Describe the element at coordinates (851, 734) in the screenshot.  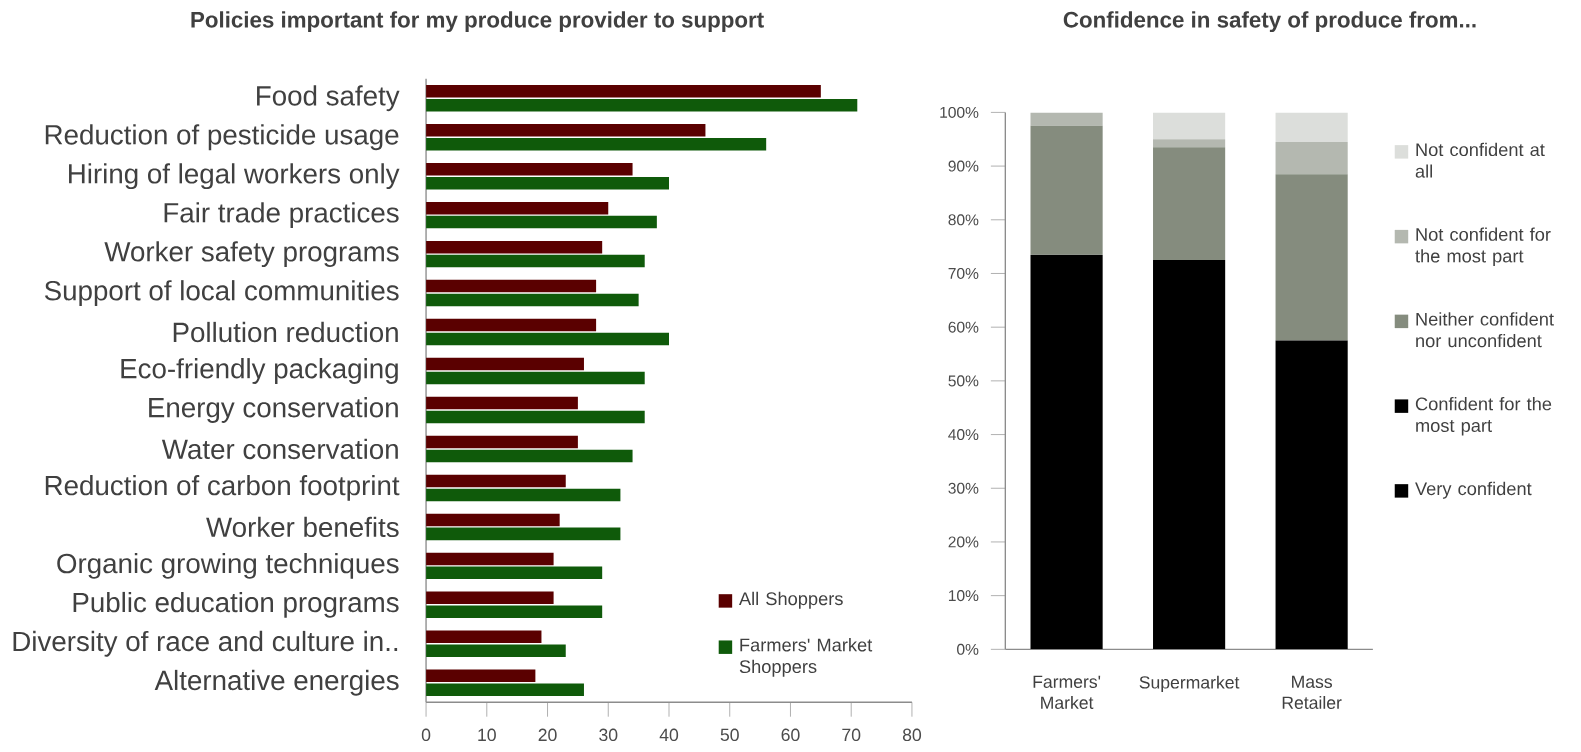
I see `x-tick-label: 70` at that location.